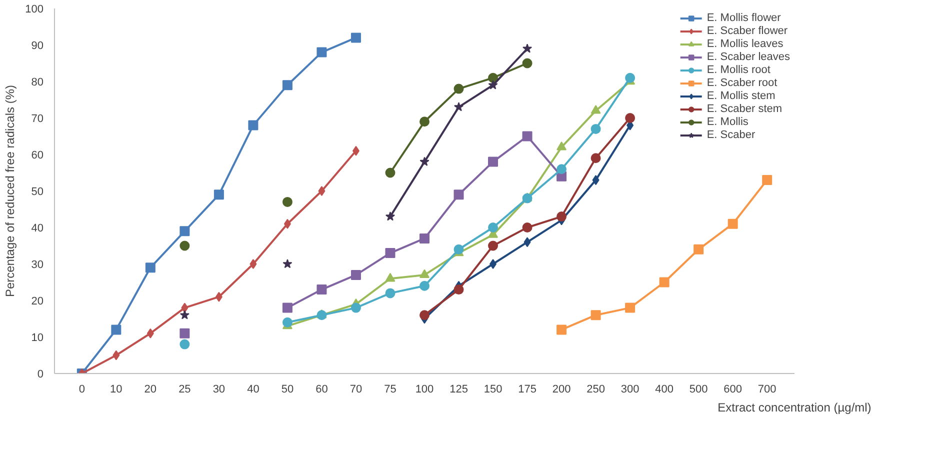  Describe the element at coordinates (184, 390) in the screenshot. I see `x-tick-label: 25` at that location.